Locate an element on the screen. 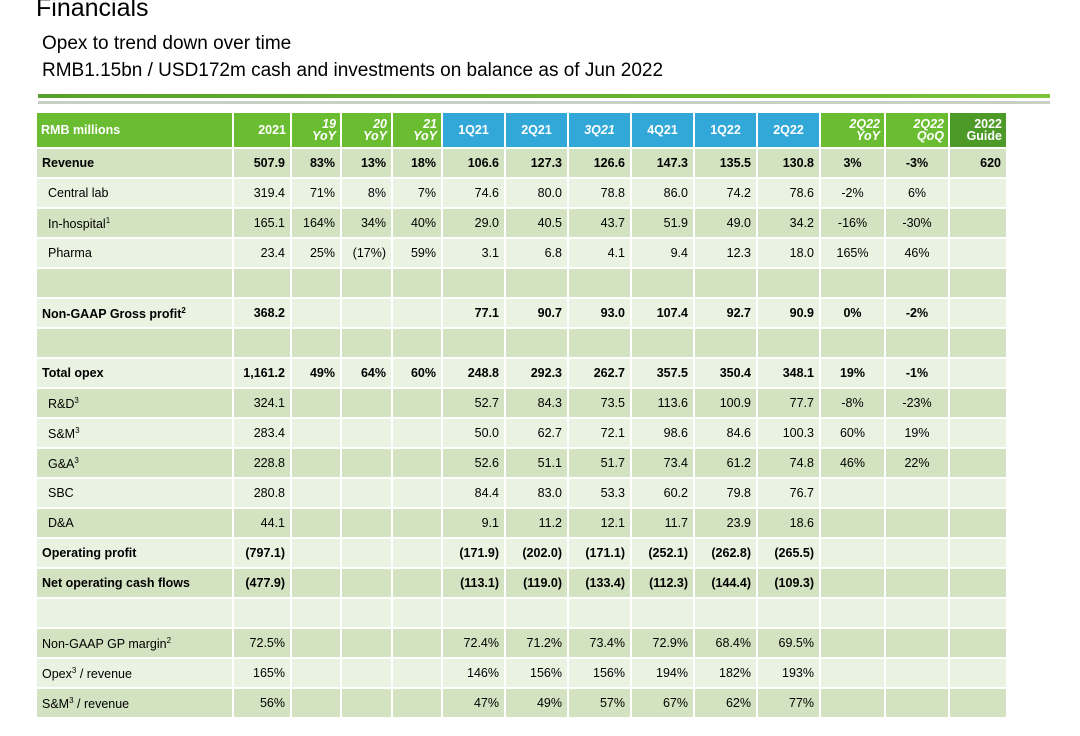 Image resolution: width=1080 pixels, height=736 pixels. table-cell: 9.1 is located at coordinates (473, 523).